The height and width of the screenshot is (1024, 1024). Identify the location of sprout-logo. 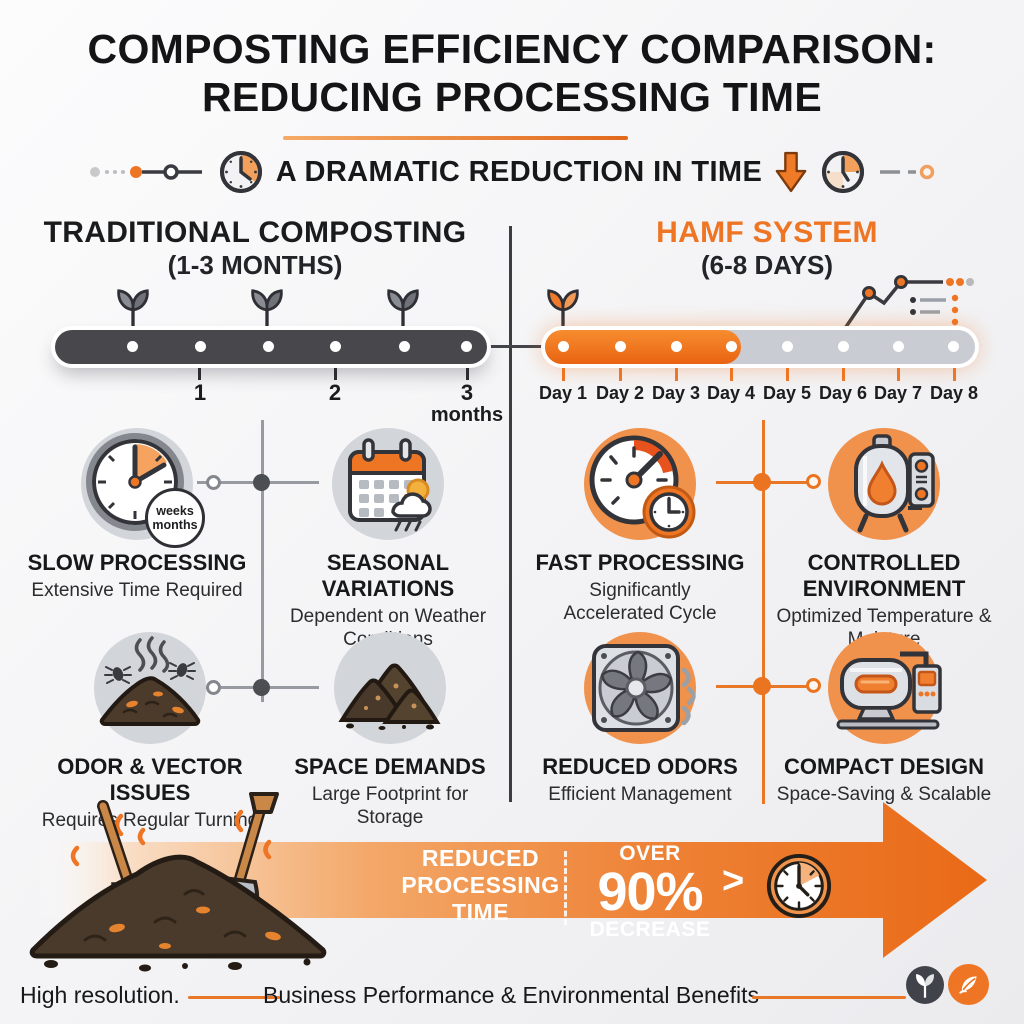
(925, 985).